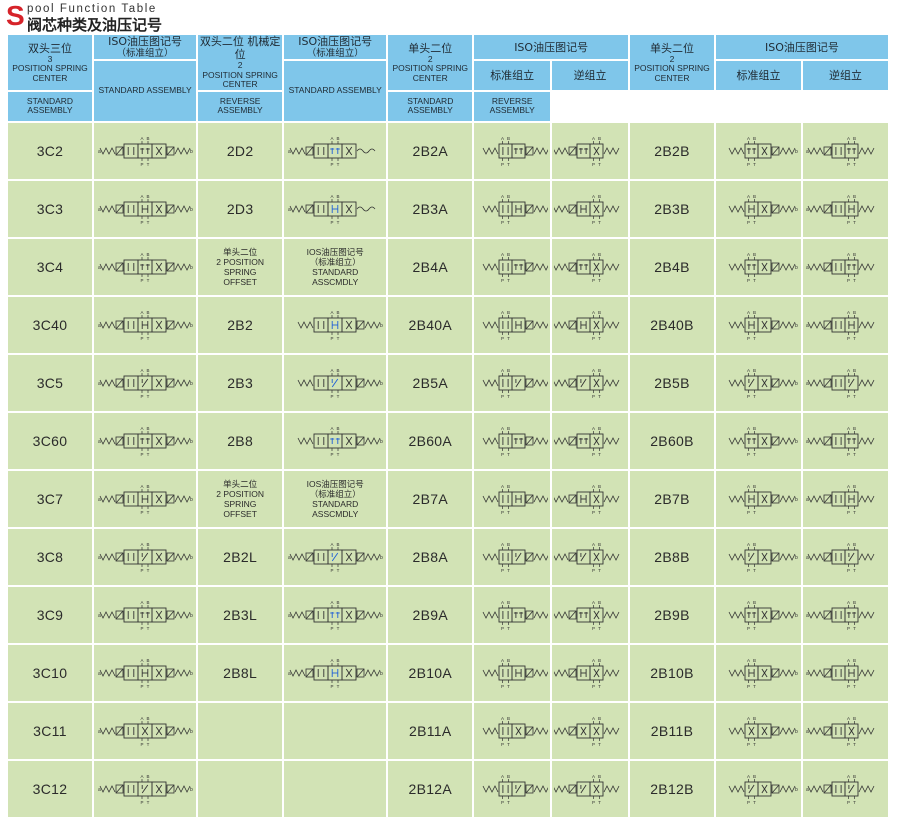  Describe the element at coordinates (448, 730) in the screenshot. I see `table-row: 3C11ABPTab2B11AABPTbABPTa2B11BABPTbABPTa` at that location.